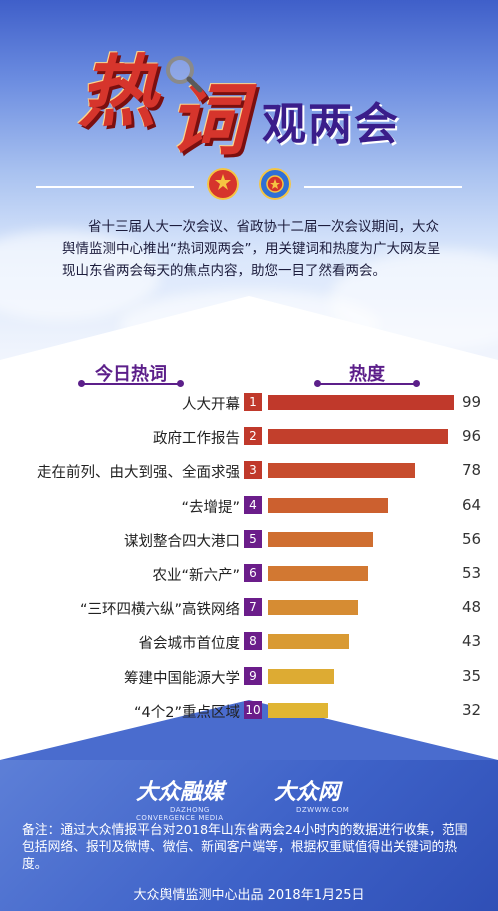  I want to click on keyword-label: 政府工作报告, so click(196, 439).